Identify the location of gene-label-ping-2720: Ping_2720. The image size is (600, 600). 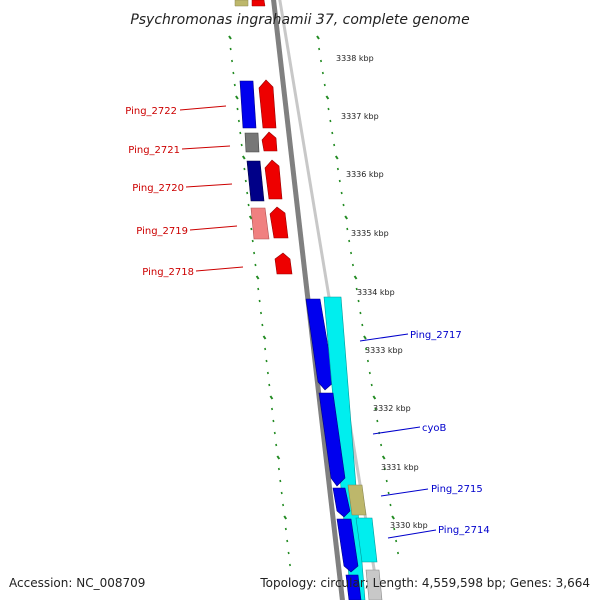
(158, 188).